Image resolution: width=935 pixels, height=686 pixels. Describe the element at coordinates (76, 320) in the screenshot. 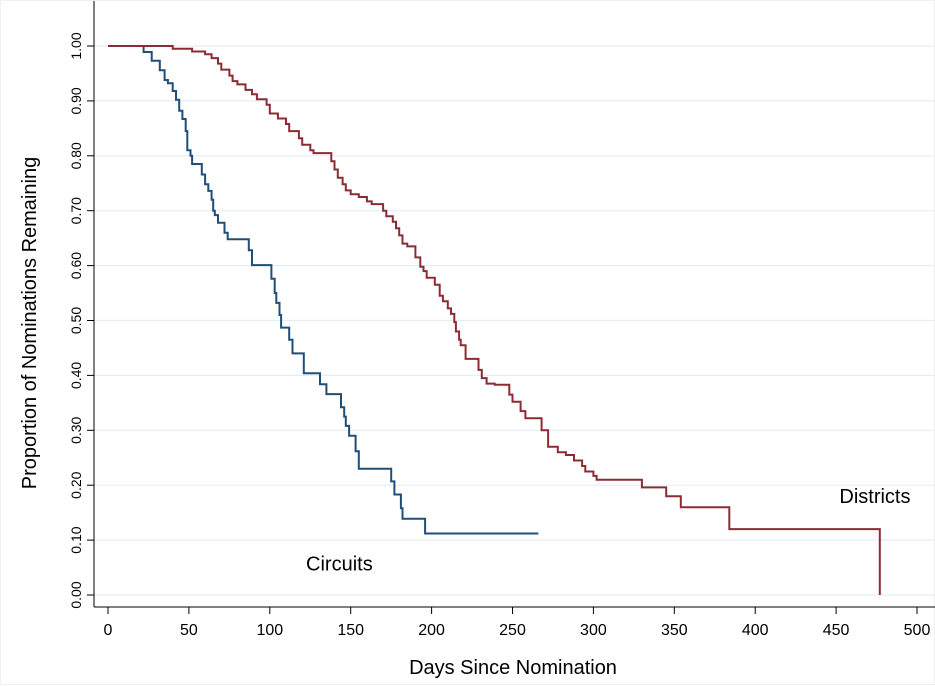

I see `y-tick-label: 0.50` at that location.